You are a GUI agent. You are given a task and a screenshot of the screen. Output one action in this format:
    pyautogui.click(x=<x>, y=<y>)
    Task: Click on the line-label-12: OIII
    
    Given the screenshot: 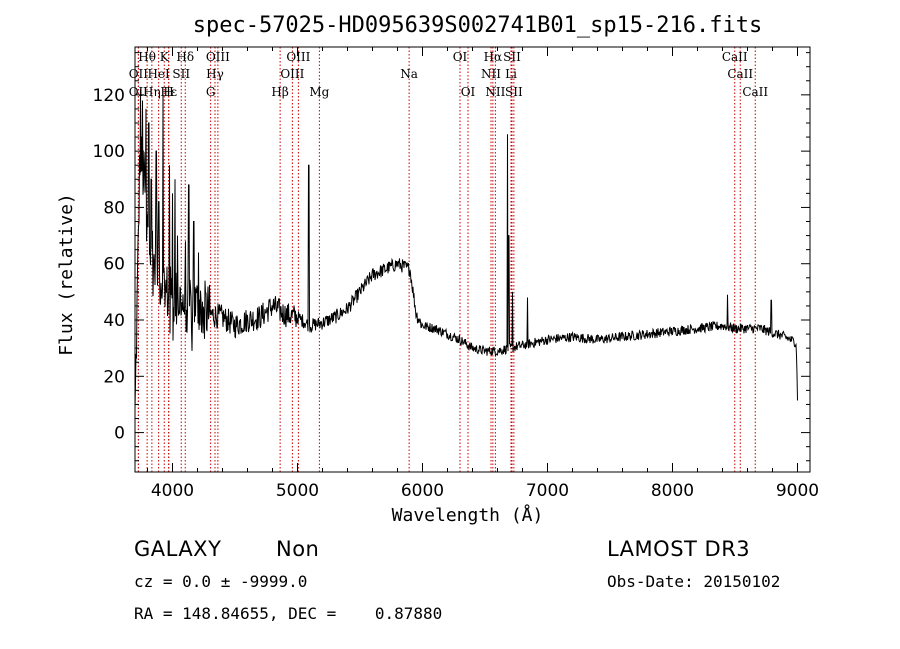 What is the action you would take?
    pyautogui.click(x=218, y=57)
    